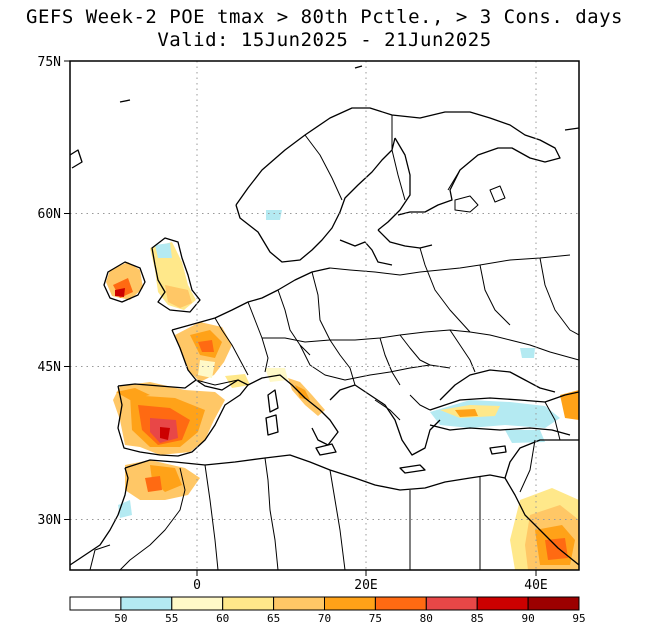 The height and width of the screenshot is (633, 649). I want to click on colorbar-label: 80, so click(426, 618).